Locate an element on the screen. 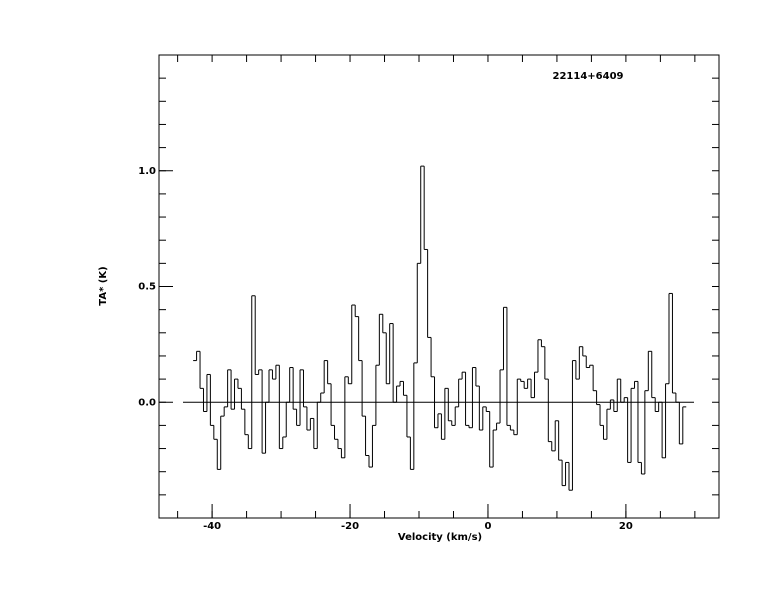  x-tick-label: -40 is located at coordinates (212, 526).